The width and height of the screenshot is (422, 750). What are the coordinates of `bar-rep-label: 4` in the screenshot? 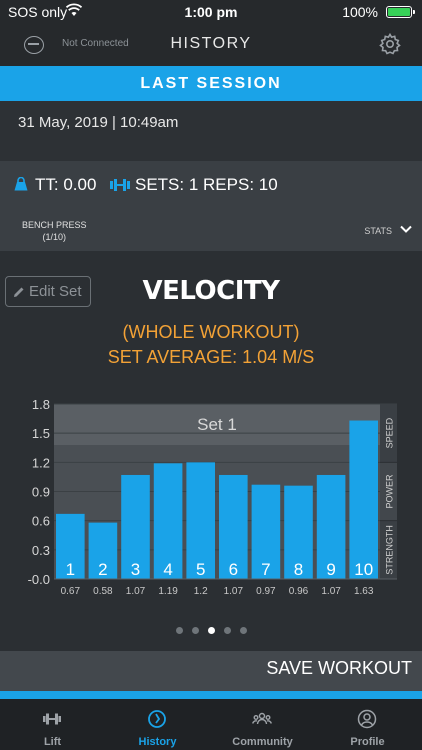 It's located at (167, 569).